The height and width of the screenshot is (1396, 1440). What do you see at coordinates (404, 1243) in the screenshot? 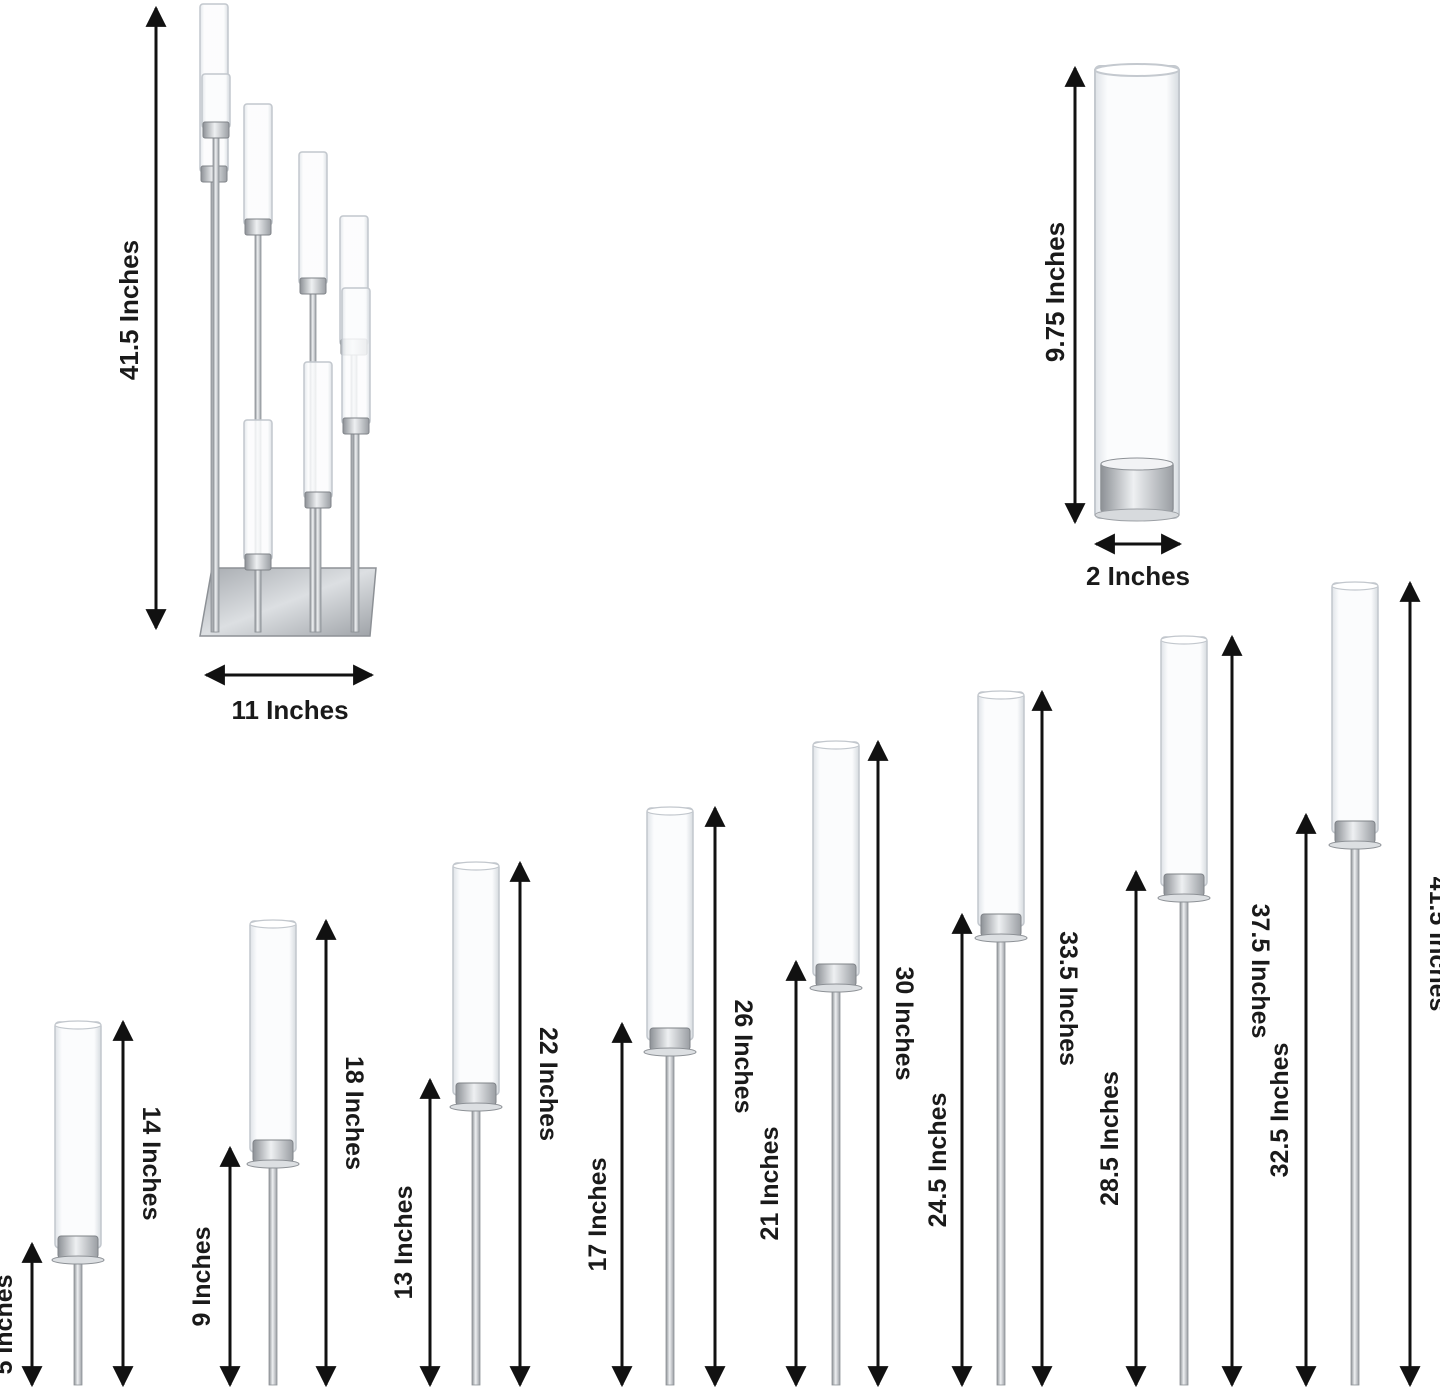
I see `arm-stem-height-label: 13 Inches` at bounding box center [404, 1243].